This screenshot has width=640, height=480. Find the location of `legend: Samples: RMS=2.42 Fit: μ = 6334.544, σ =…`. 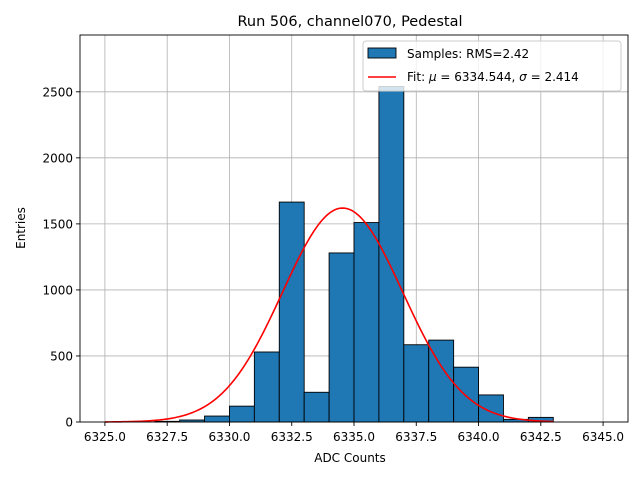

legend: Samples: RMS=2.42 Fit: μ = 6334.544, σ =… is located at coordinates (492, 66).